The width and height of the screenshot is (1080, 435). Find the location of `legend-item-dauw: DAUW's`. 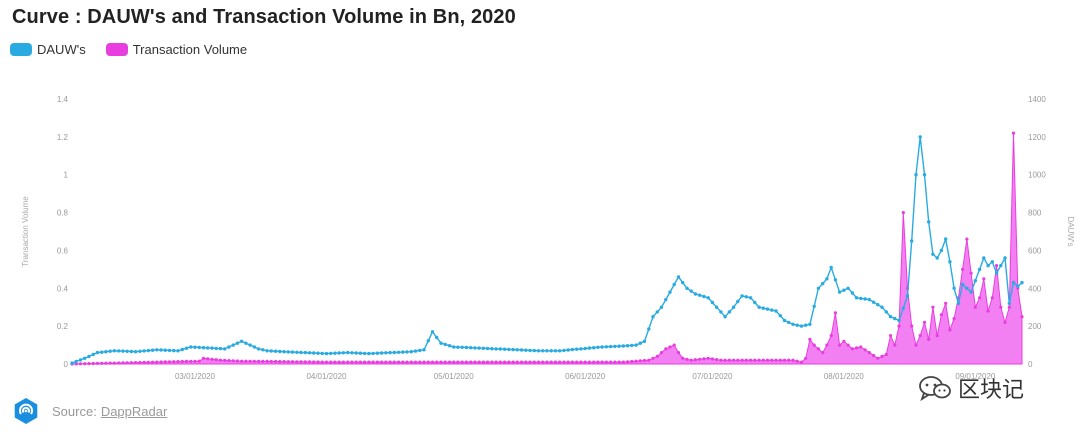

legend-item-dauw: DAUW's is located at coordinates (48, 49).